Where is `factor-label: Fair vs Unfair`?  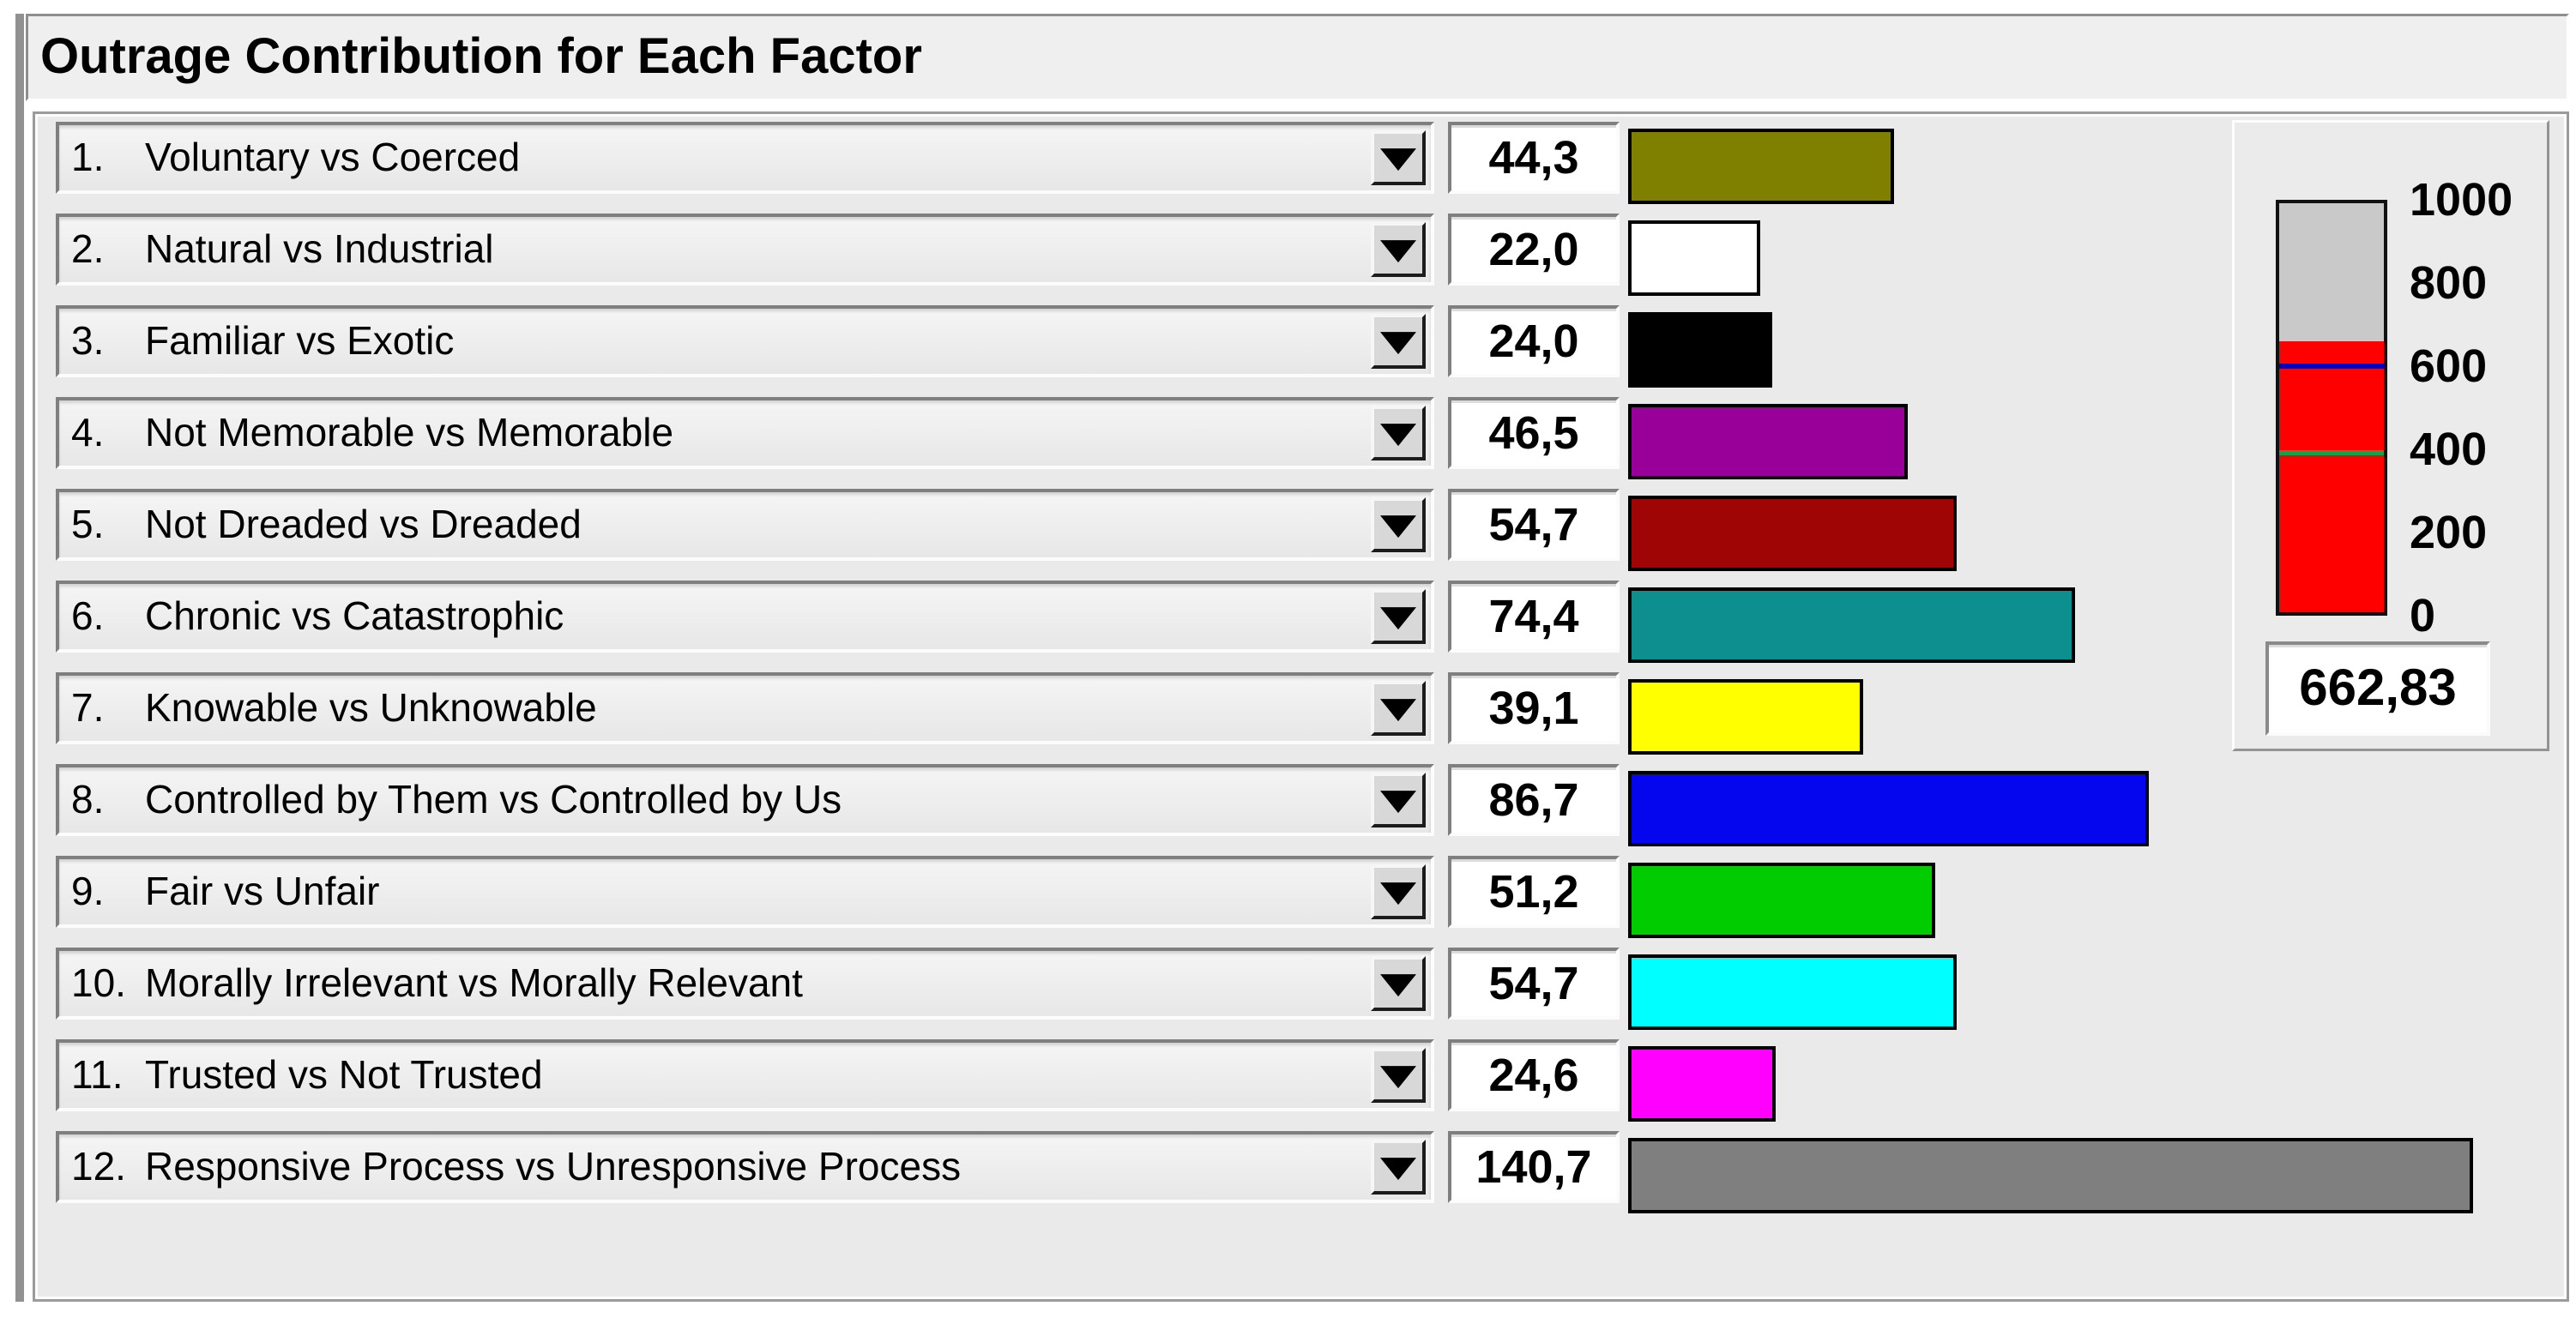 factor-label: Fair vs Unfair is located at coordinates (262, 891).